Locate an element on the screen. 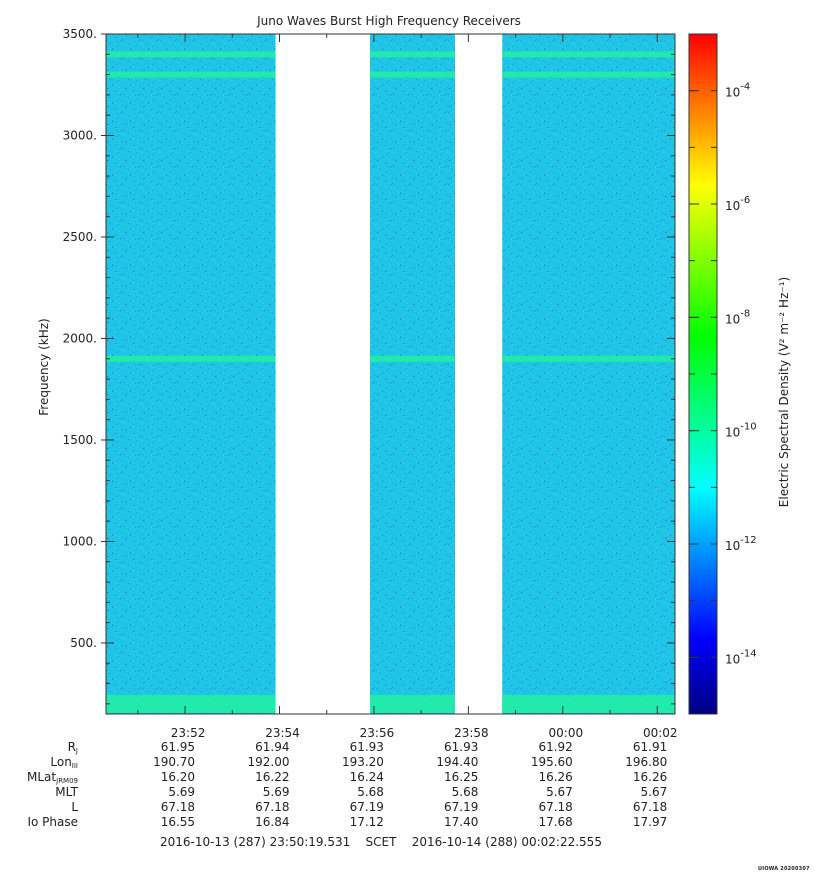  footer-scet: SCET is located at coordinates (381, 842).